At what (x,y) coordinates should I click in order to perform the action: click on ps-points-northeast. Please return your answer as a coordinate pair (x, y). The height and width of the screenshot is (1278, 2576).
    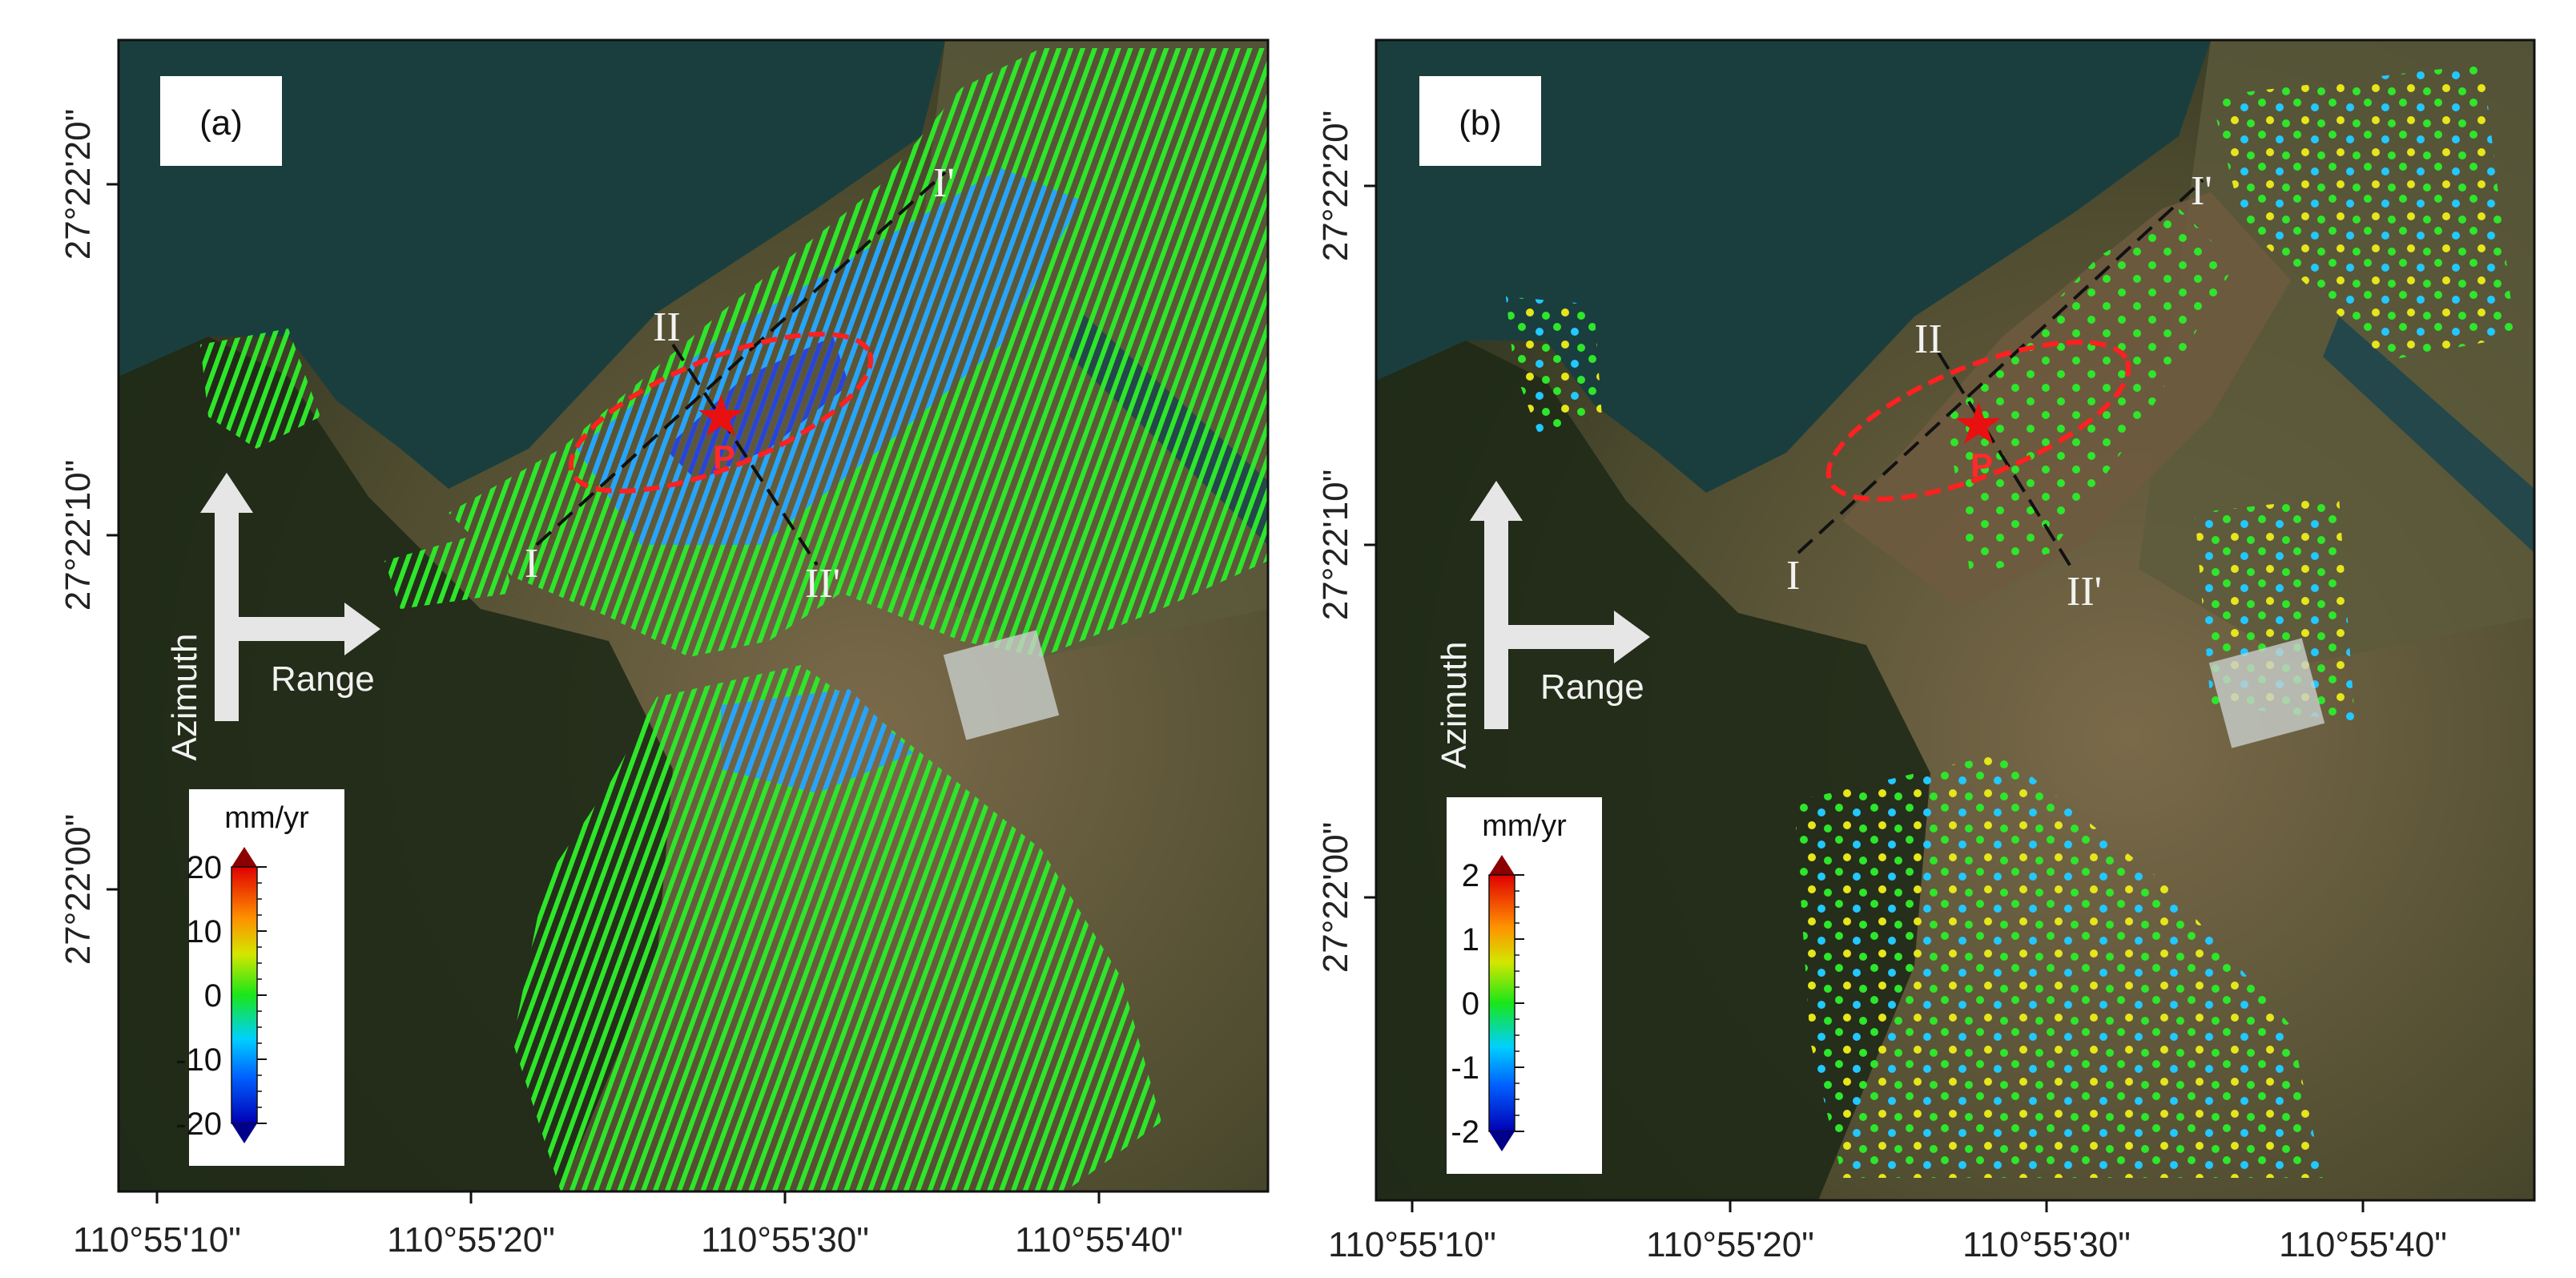
    Looking at the image, I should click on (2363, 212).